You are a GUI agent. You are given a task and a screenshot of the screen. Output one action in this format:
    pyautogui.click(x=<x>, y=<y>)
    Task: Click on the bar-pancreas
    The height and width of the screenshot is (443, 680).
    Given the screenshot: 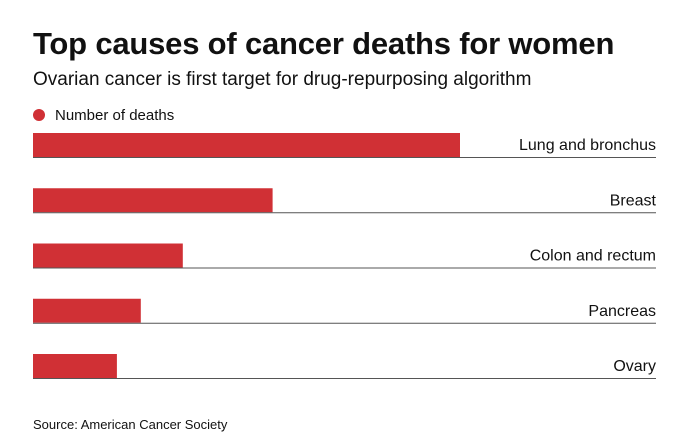 What is the action you would take?
    pyautogui.click(x=87, y=310)
    